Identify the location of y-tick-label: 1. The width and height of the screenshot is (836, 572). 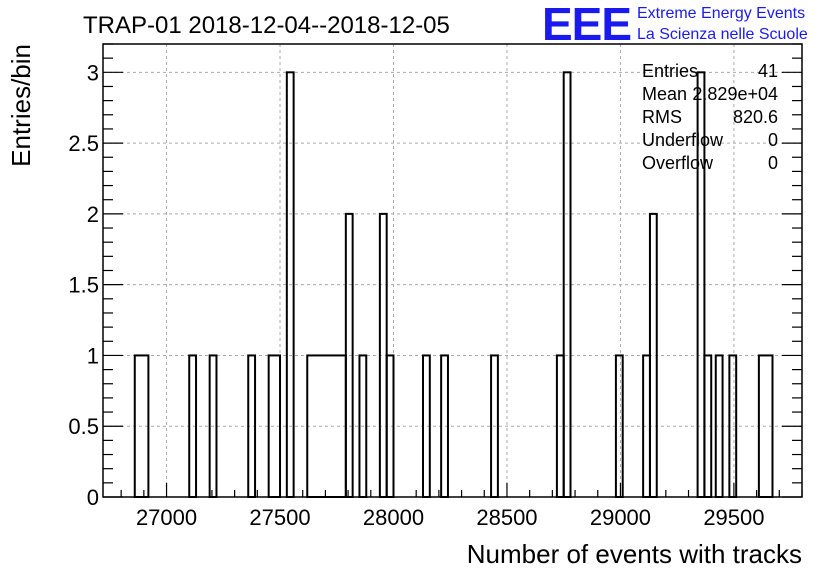
(93, 355).